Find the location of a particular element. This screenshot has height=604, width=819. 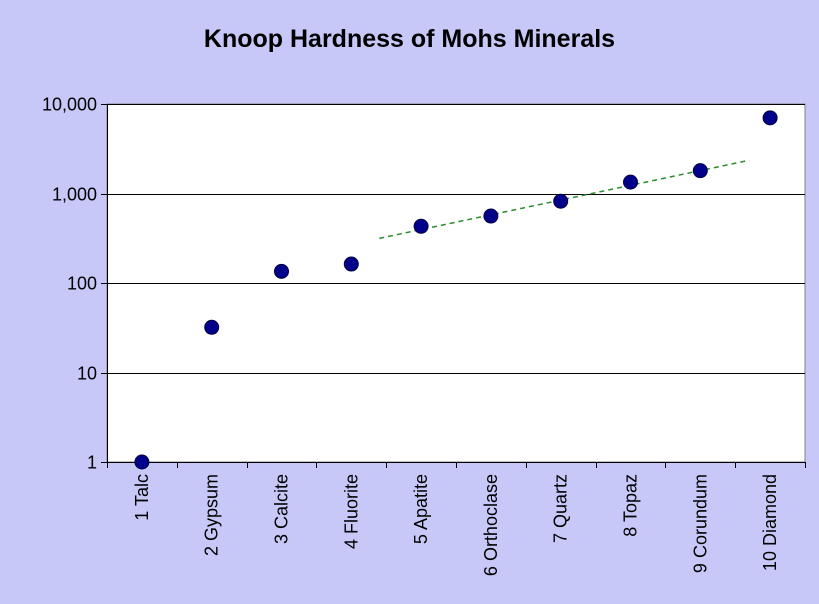

x-tick-label: 4 Fluorite is located at coordinates (351, 511).